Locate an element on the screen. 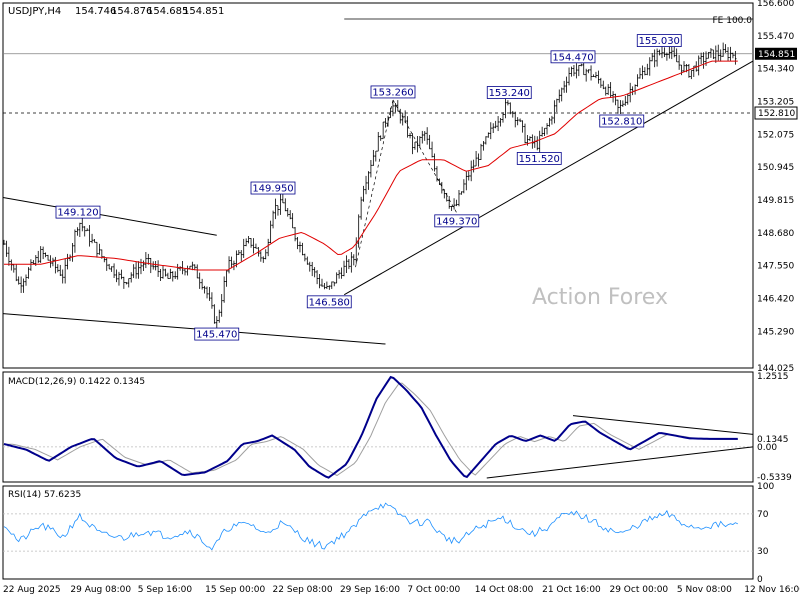  price-tick-label: 147.550 is located at coordinates (775, 267).